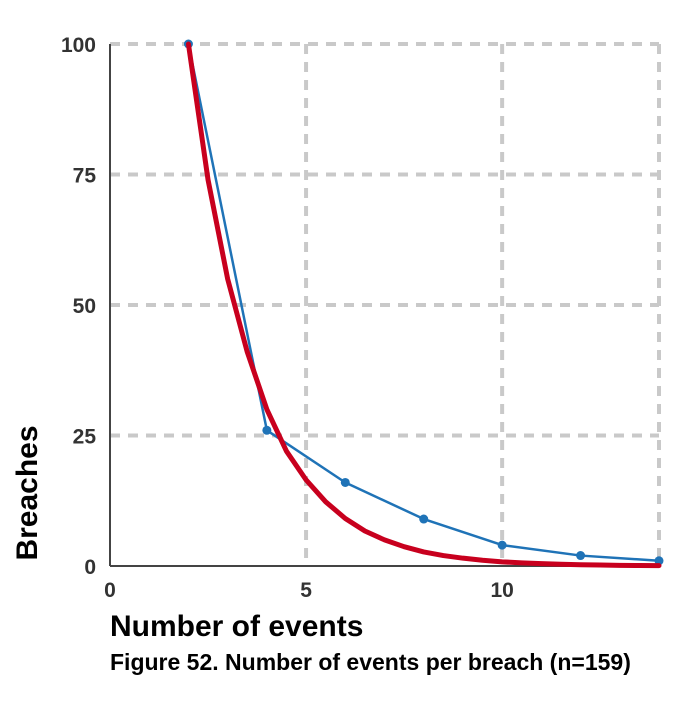 The image size is (699, 718). I want to click on y-tick-label: 0, so click(90, 567).